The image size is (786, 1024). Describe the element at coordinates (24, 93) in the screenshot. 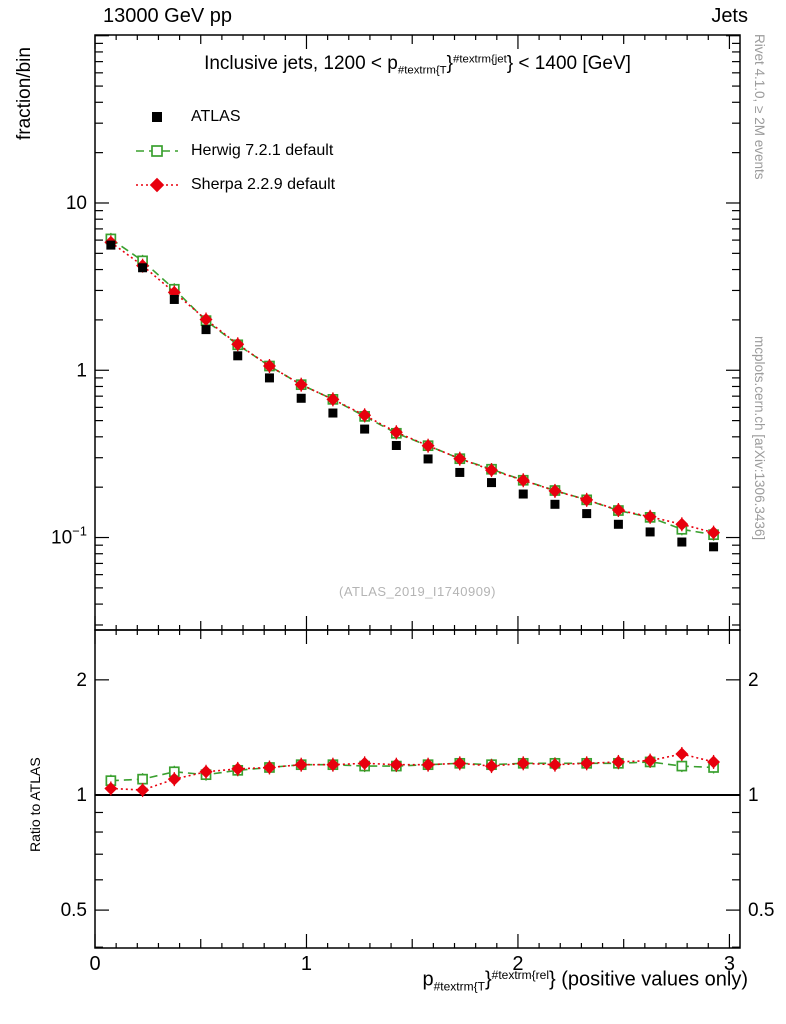

I see `main-y-axis-title: fraction/bin` at that location.